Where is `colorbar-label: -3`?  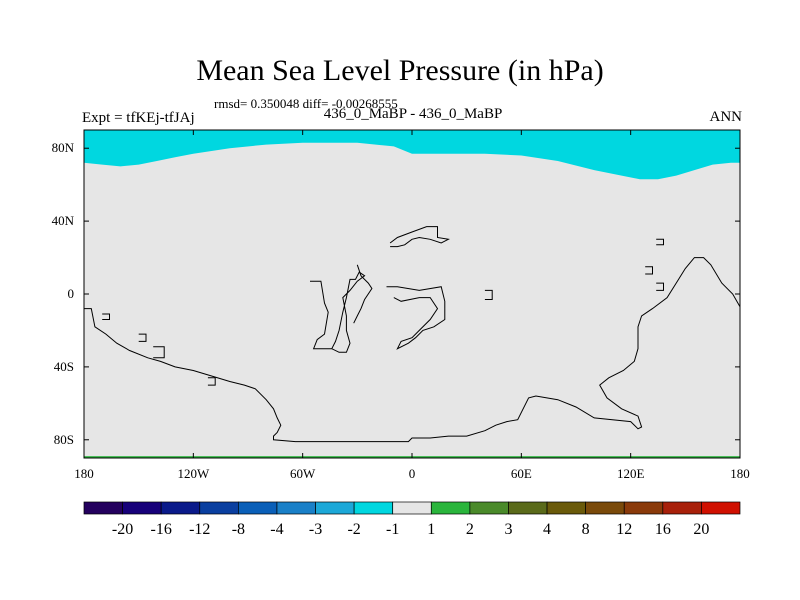 colorbar-label: -3 is located at coordinates (315, 529).